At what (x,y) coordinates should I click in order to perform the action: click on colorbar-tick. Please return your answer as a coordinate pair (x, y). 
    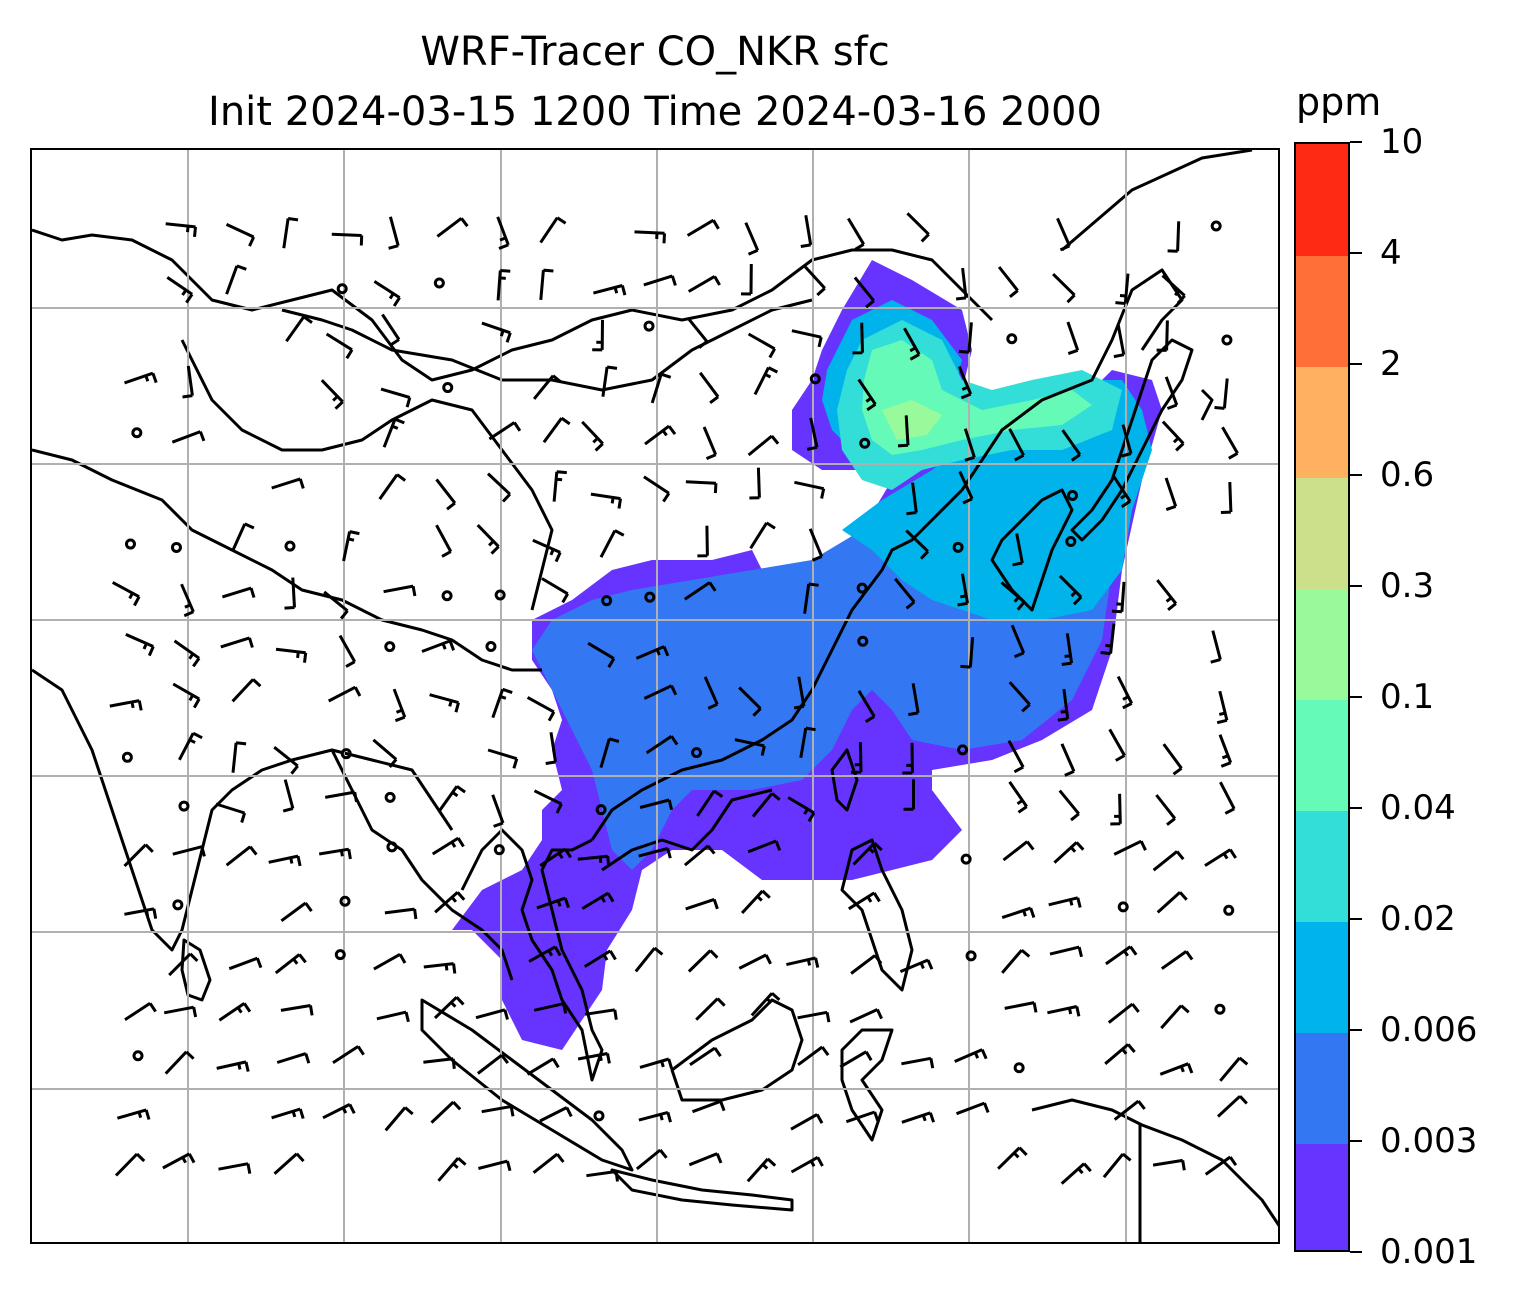
    Looking at the image, I should click on (1356, 697).